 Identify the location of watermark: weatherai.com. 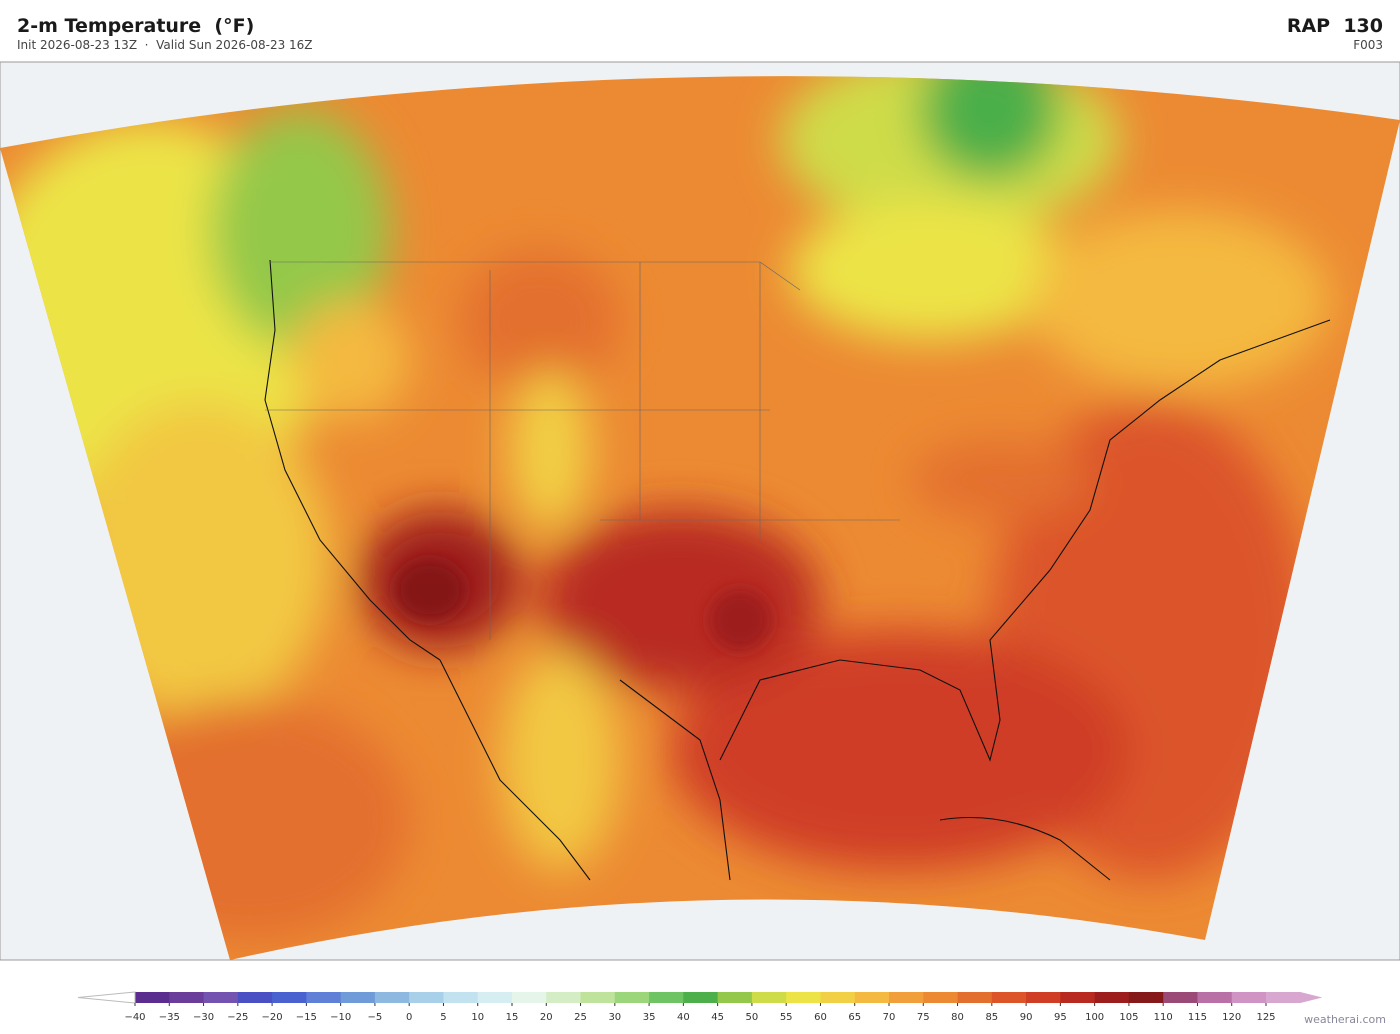
(1345, 1019).